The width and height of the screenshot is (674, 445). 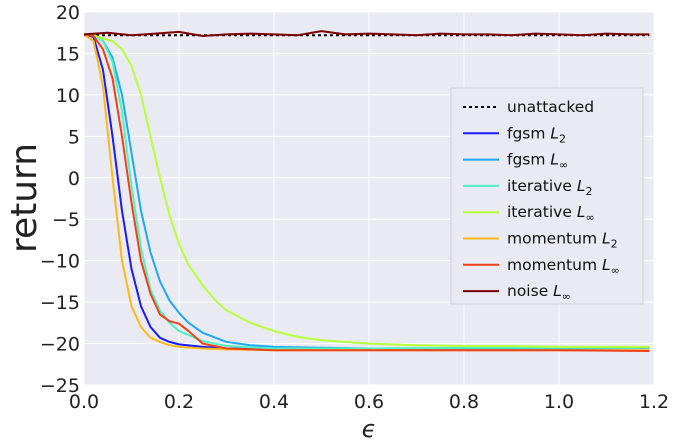 What do you see at coordinates (68, 96) in the screenshot?
I see `y-tick-label: 10` at bounding box center [68, 96].